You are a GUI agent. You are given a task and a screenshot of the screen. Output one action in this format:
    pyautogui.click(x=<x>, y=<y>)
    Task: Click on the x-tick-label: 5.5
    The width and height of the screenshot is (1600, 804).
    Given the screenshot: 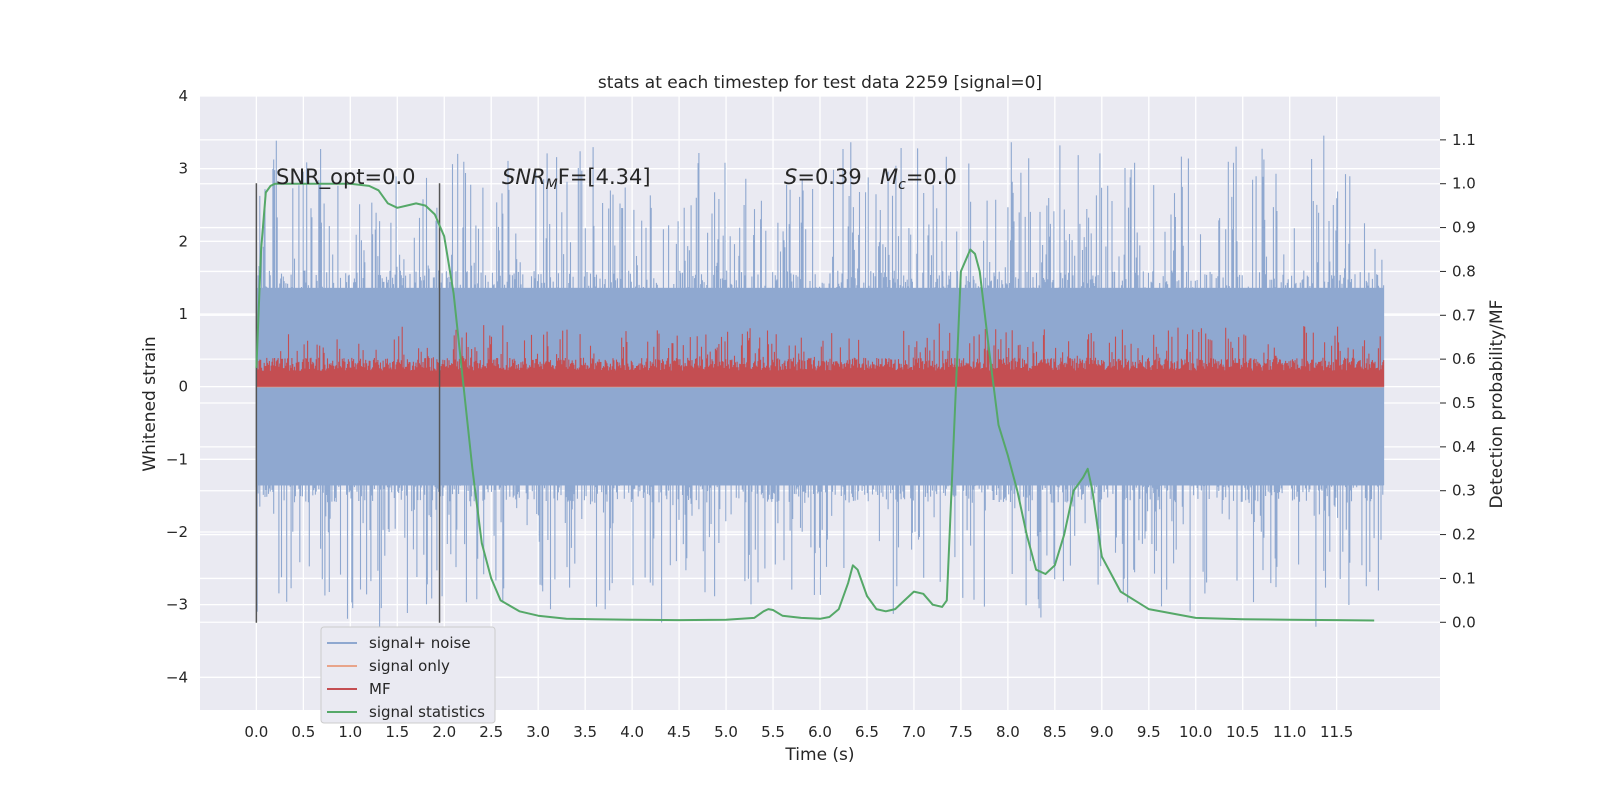 What is the action you would take?
    pyautogui.click(x=773, y=732)
    